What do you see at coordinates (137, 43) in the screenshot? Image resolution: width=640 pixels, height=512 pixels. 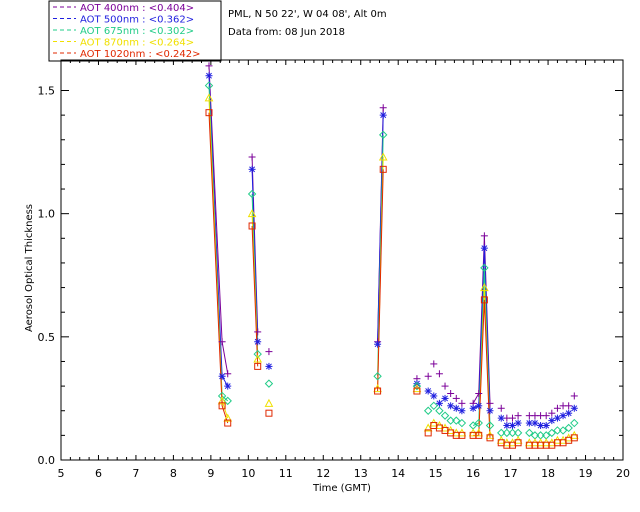 I see `legend-entry: AOT 870nm : <0.264>` at bounding box center [137, 43].